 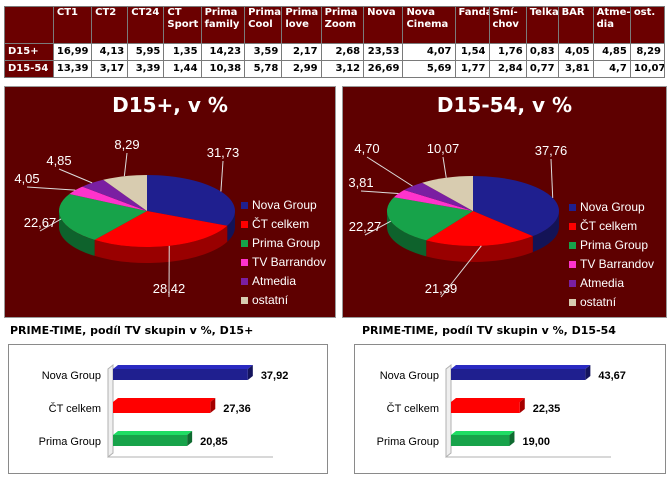 What do you see at coordinates (146, 69) in the screenshot?
I see `table-cell: 3,39` at bounding box center [146, 69].